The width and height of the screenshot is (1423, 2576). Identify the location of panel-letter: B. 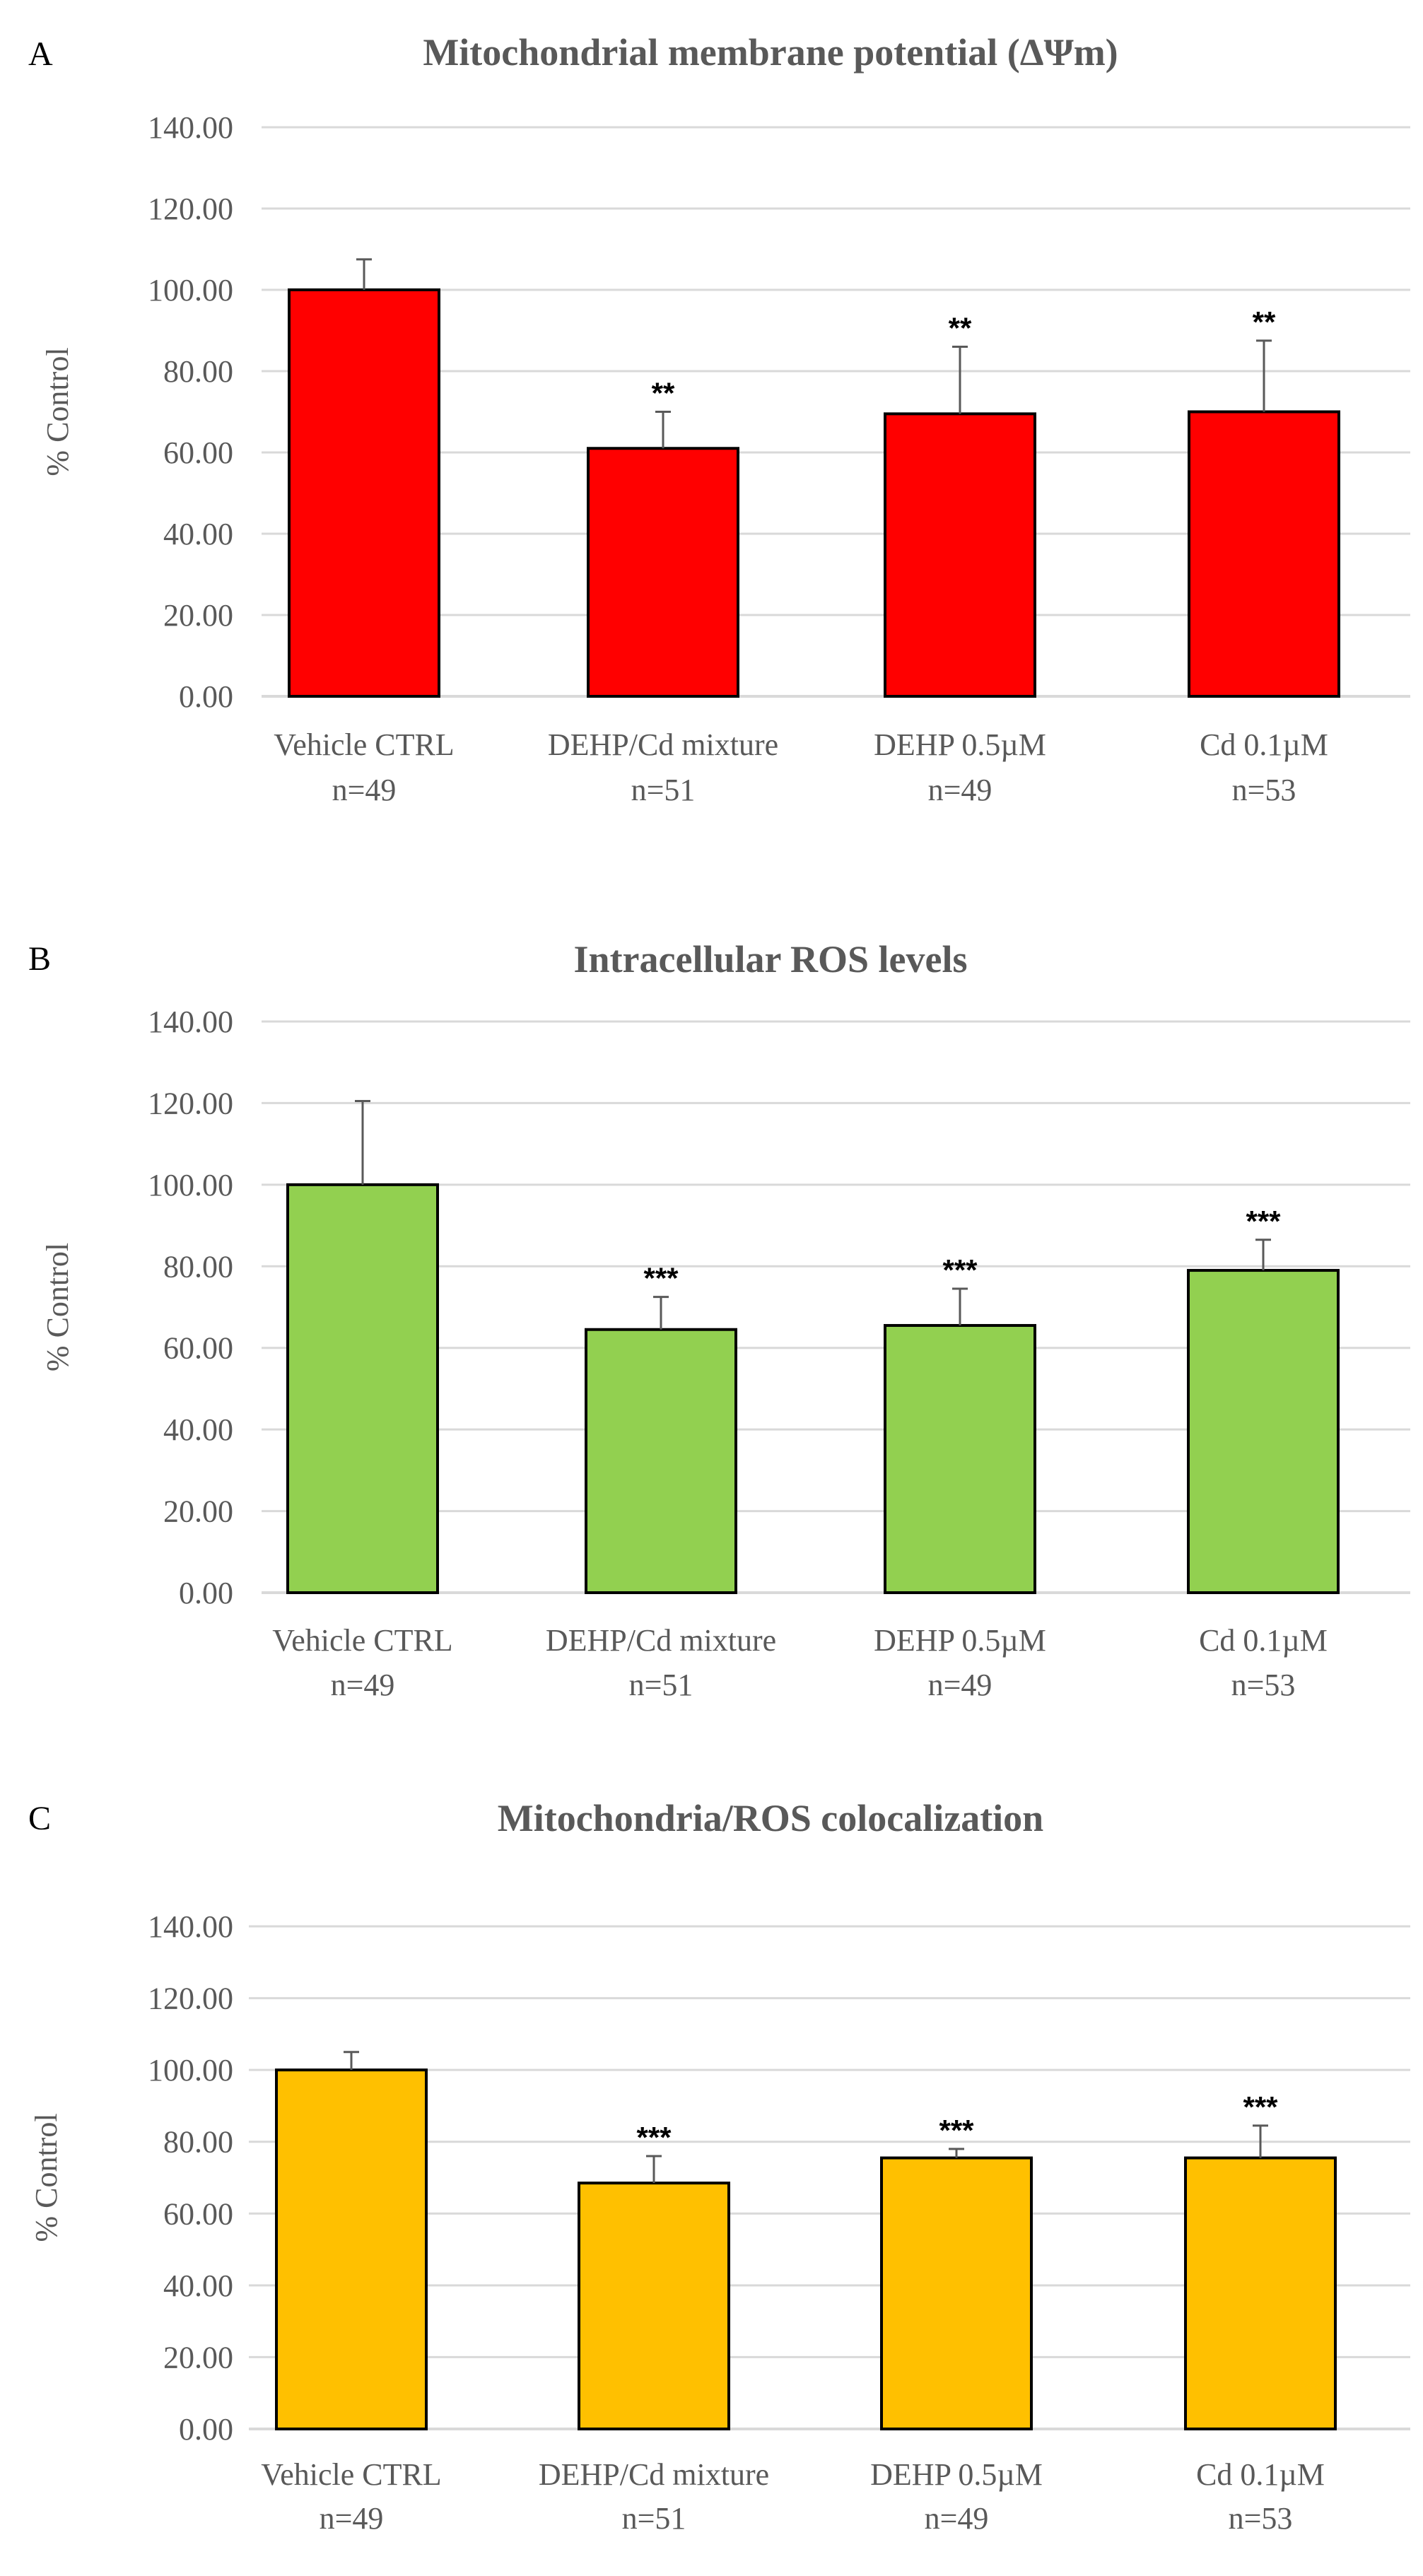
(39, 959).